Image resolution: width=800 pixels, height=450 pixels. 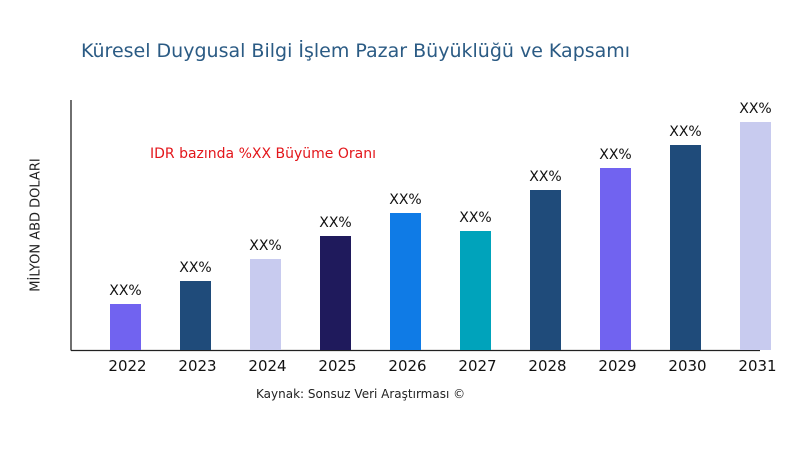 I want to click on bar-2023, so click(x=195, y=315).